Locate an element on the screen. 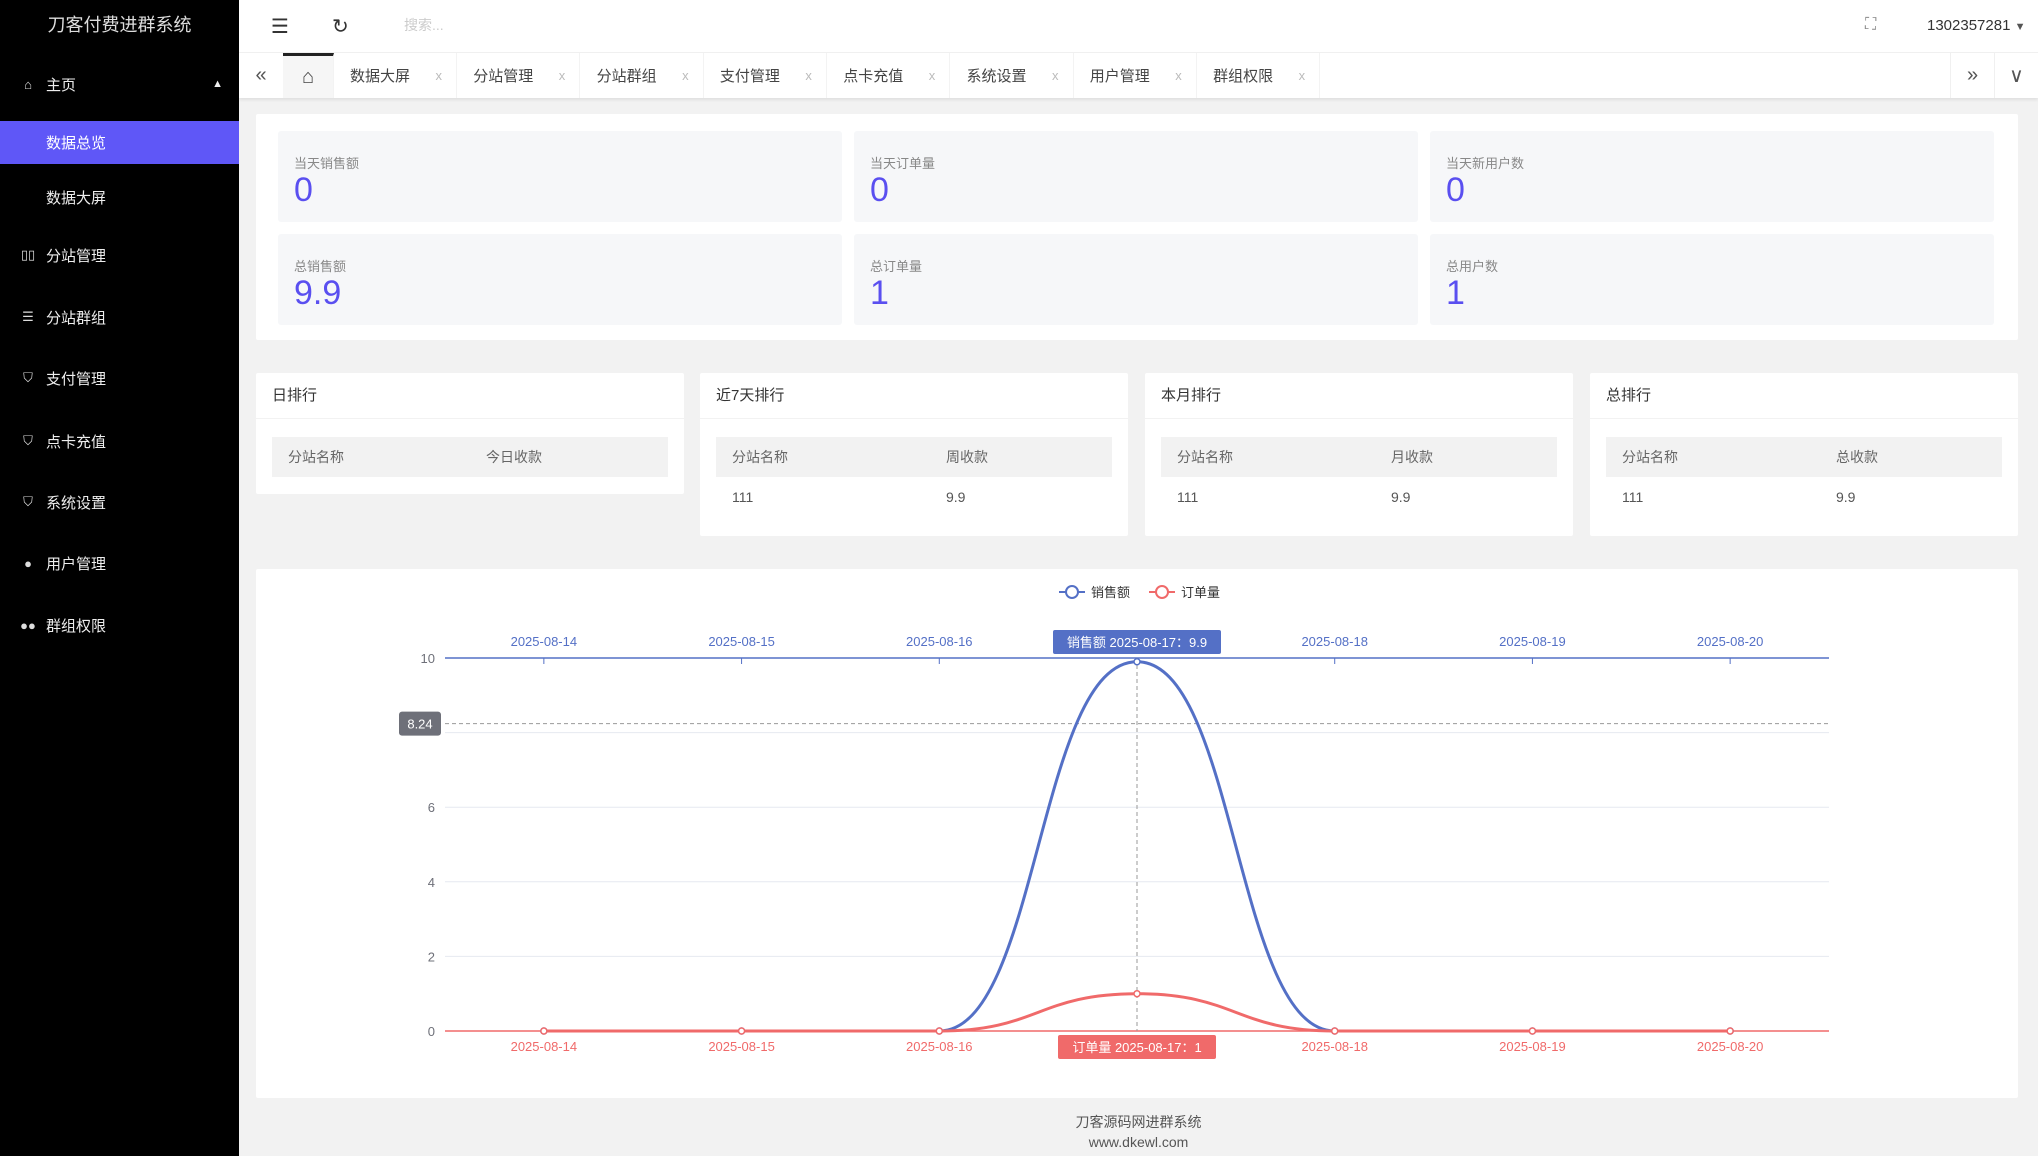  tab-item: 分站群组 x is located at coordinates (642, 75).